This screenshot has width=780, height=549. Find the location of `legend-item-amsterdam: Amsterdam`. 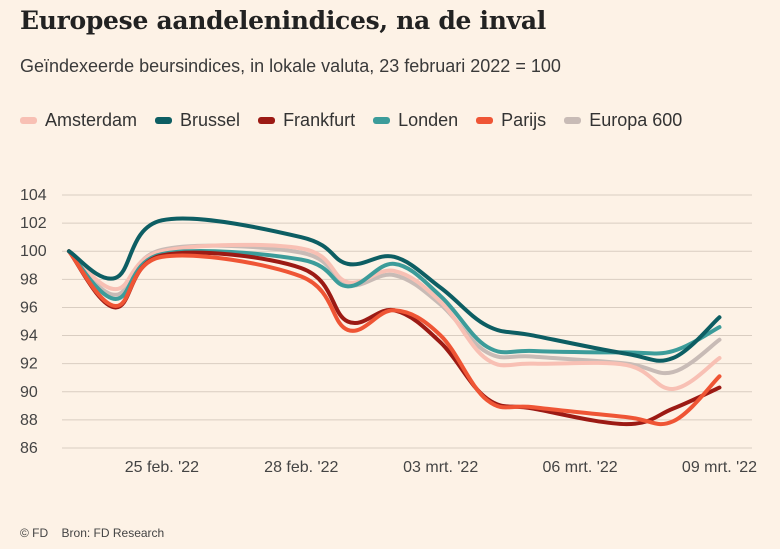

legend-item-amsterdam: Amsterdam is located at coordinates (78, 120).